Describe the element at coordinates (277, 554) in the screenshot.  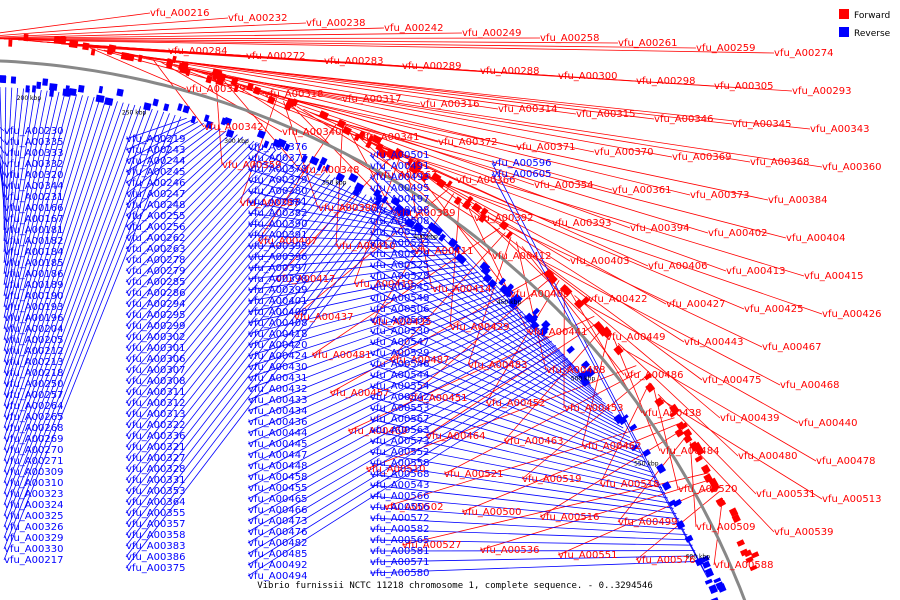
I see `gene-label: vfu_A00485` at that location.